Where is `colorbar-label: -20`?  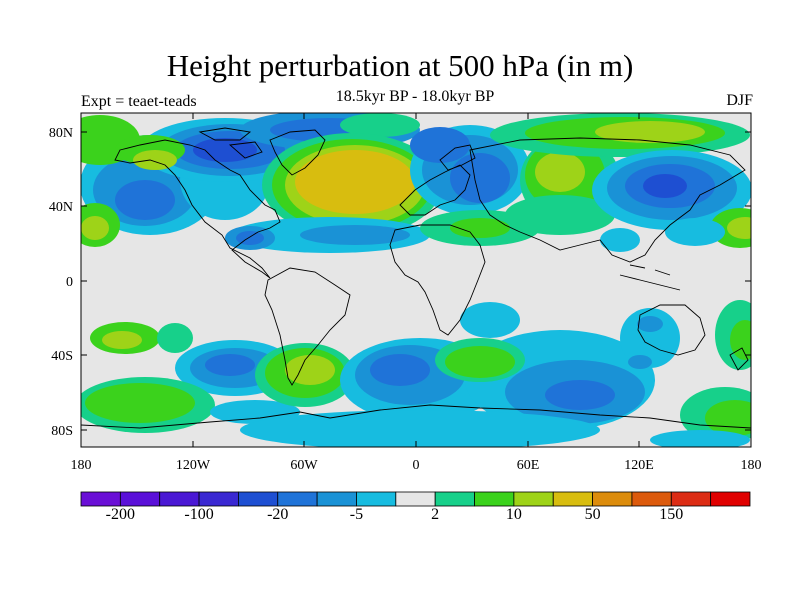
colorbar-label: -20 is located at coordinates (278, 514).